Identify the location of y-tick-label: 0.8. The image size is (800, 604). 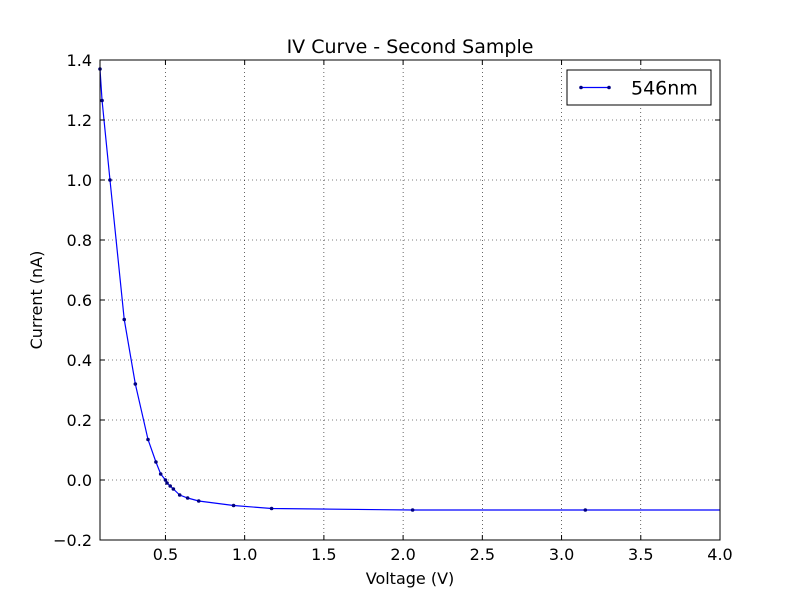
(79, 240).